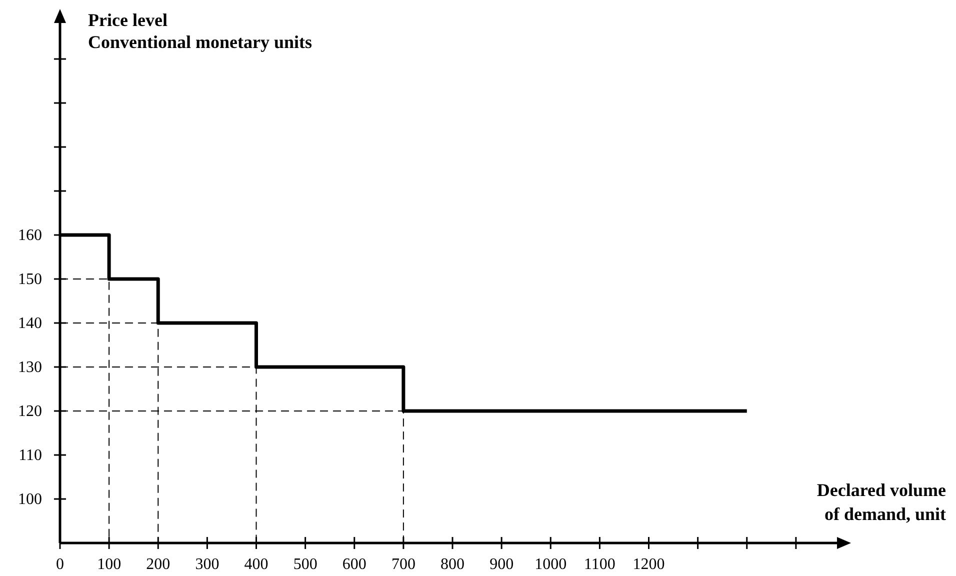 Image resolution: width=956 pixels, height=576 pixels. Describe the element at coordinates (30, 455) in the screenshot. I see `y-tick-label: 110` at that location.